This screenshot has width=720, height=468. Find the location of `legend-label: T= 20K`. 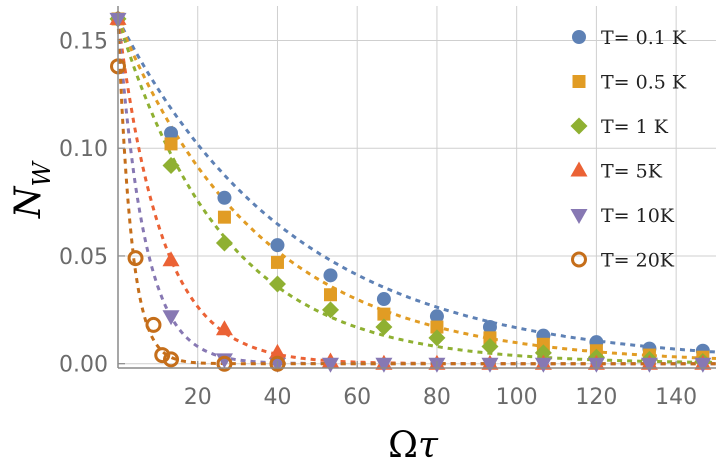

legend-label: T= 20K is located at coordinates (638, 261).